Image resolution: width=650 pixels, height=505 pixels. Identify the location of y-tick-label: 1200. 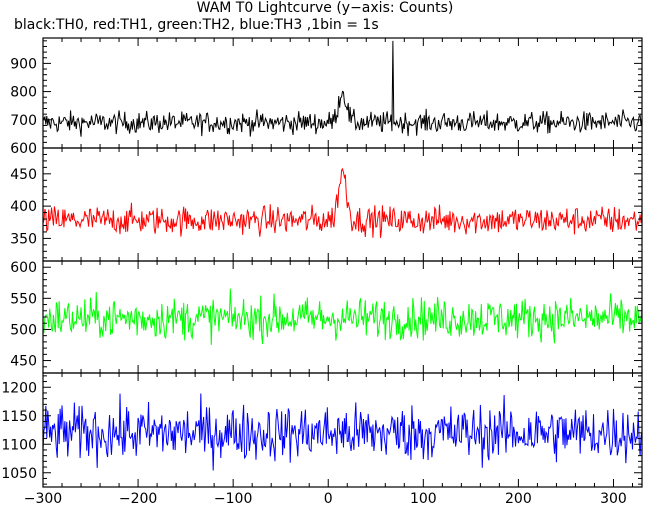
(19, 388).